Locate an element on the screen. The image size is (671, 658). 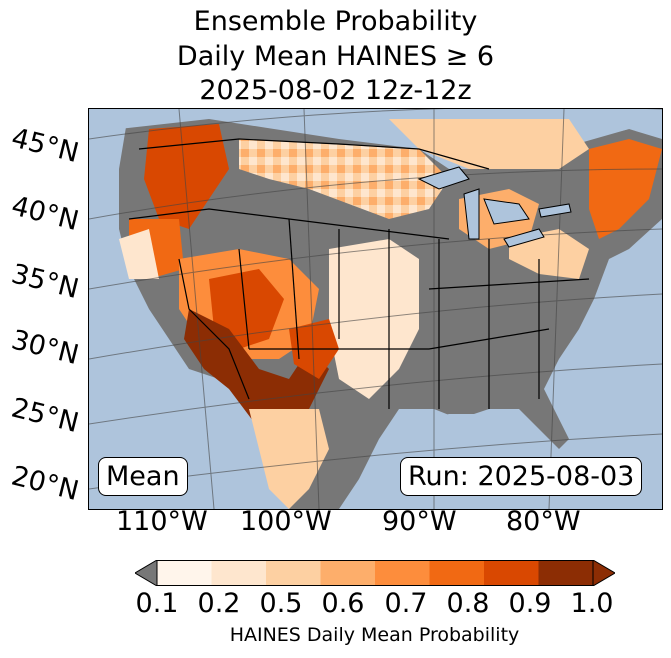
colorbar-tick-0-6: 0.6 is located at coordinates (343, 603).